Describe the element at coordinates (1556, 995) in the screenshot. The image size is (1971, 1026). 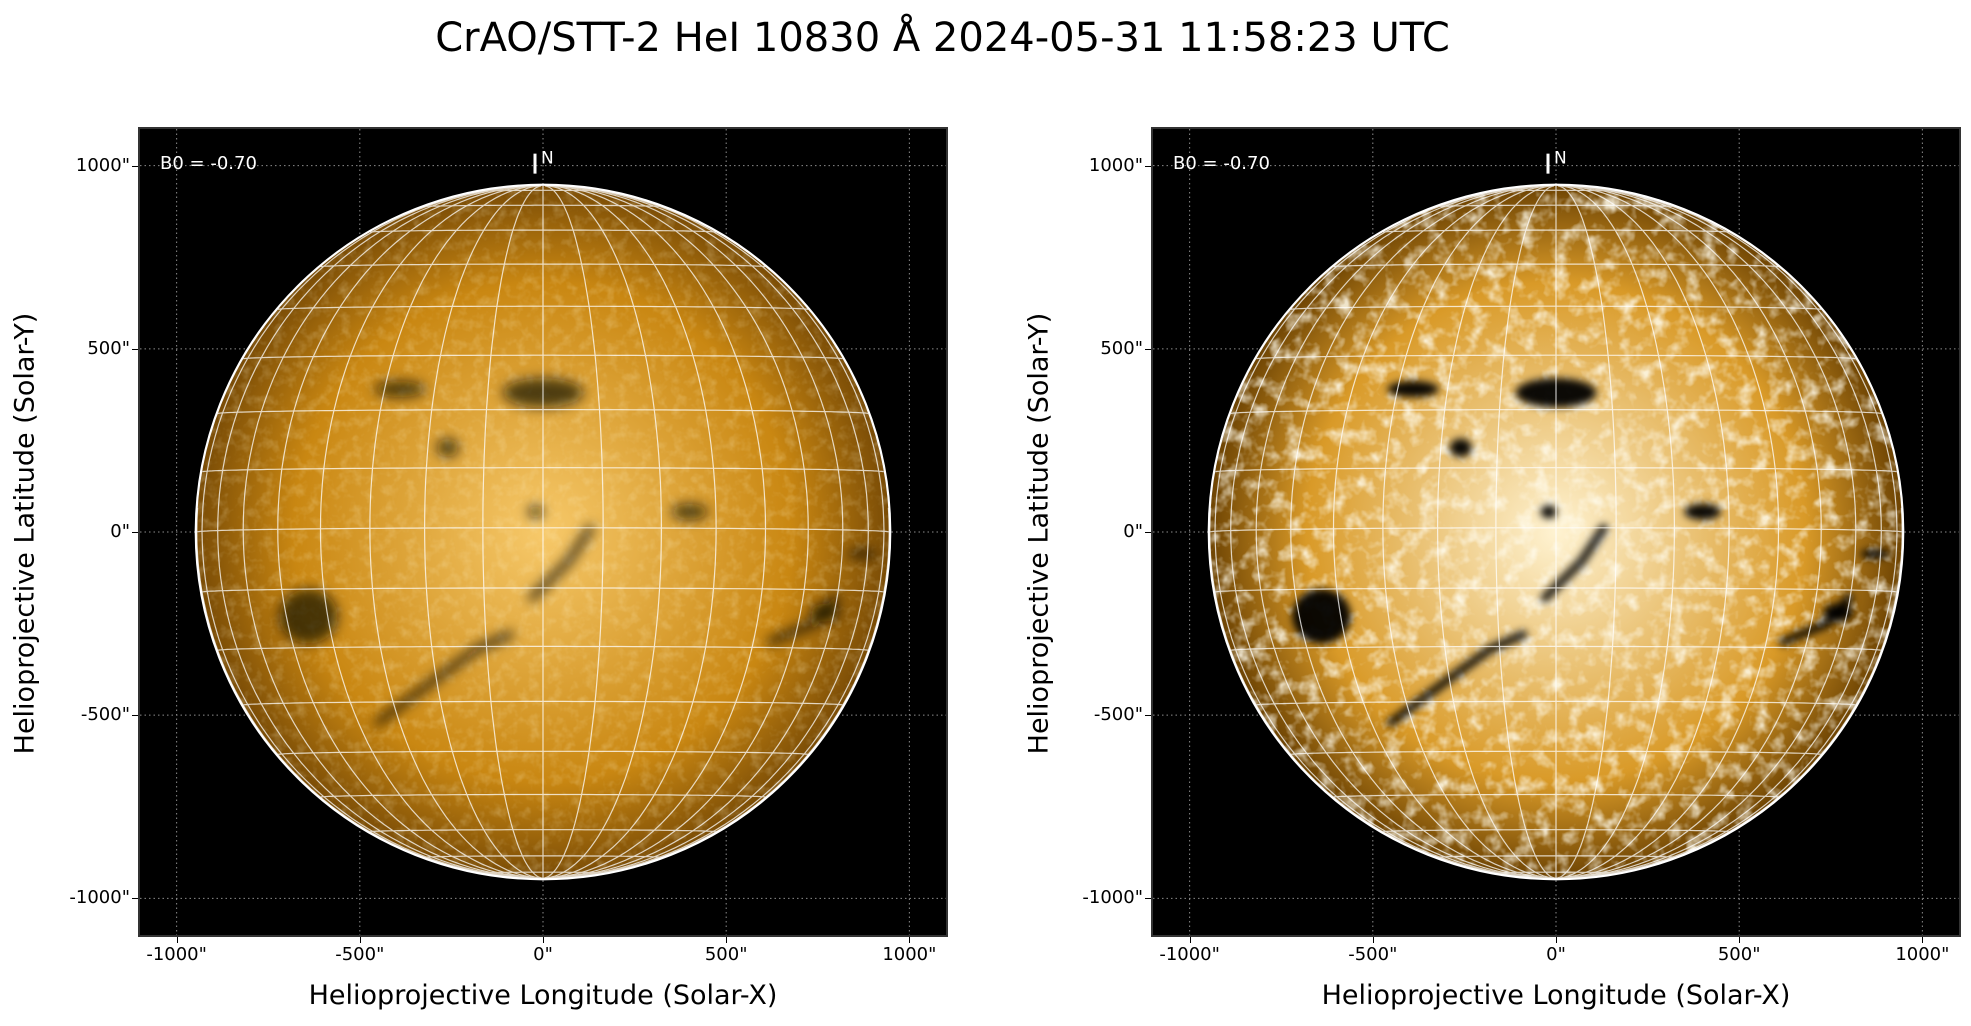
I see `x-axis-label-right: Helioprojective Longitude (Solar-X)` at that location.